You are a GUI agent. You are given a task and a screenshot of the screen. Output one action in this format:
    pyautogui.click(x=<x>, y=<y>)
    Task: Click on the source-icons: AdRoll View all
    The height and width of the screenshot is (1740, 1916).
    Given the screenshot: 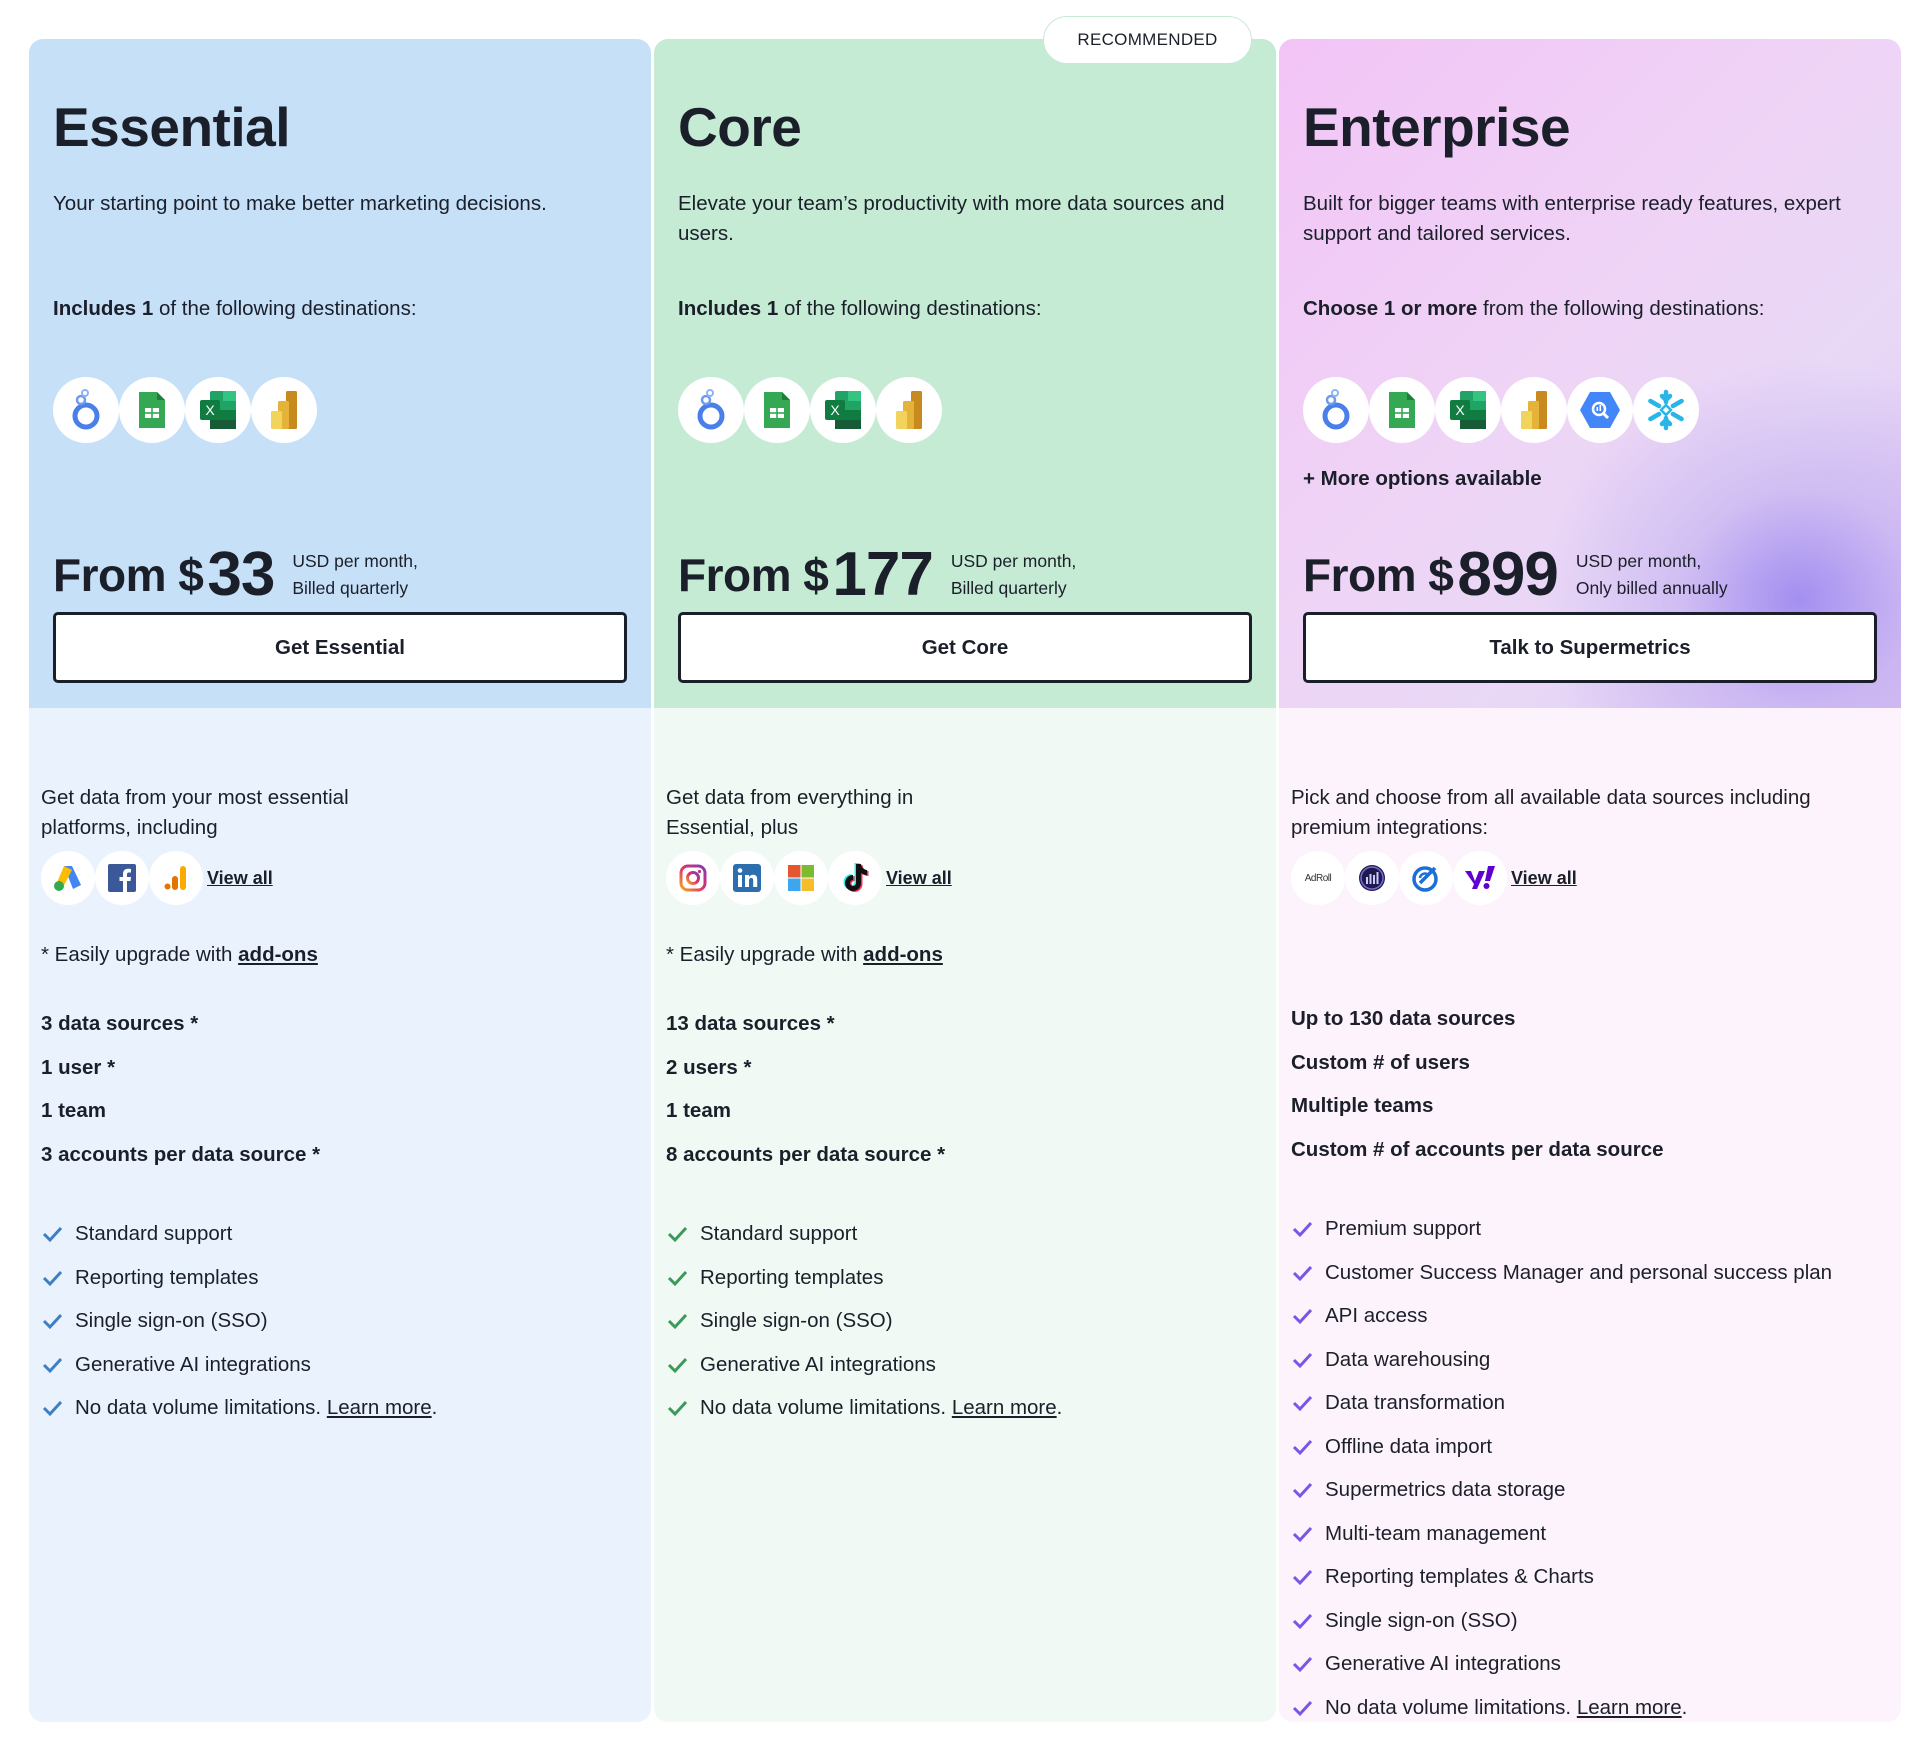 What is the action you would take?
    pyautogui.click(x=1434, y=878)
    